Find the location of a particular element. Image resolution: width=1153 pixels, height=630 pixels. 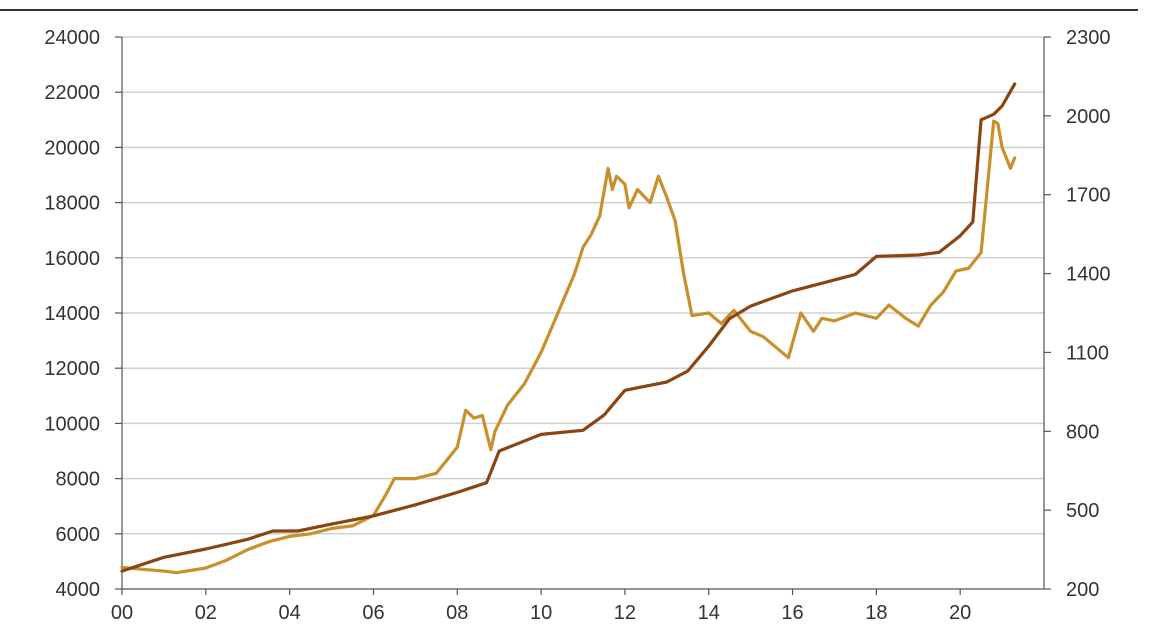

x-tick-label: 08 is located at coordinates (457, 613).